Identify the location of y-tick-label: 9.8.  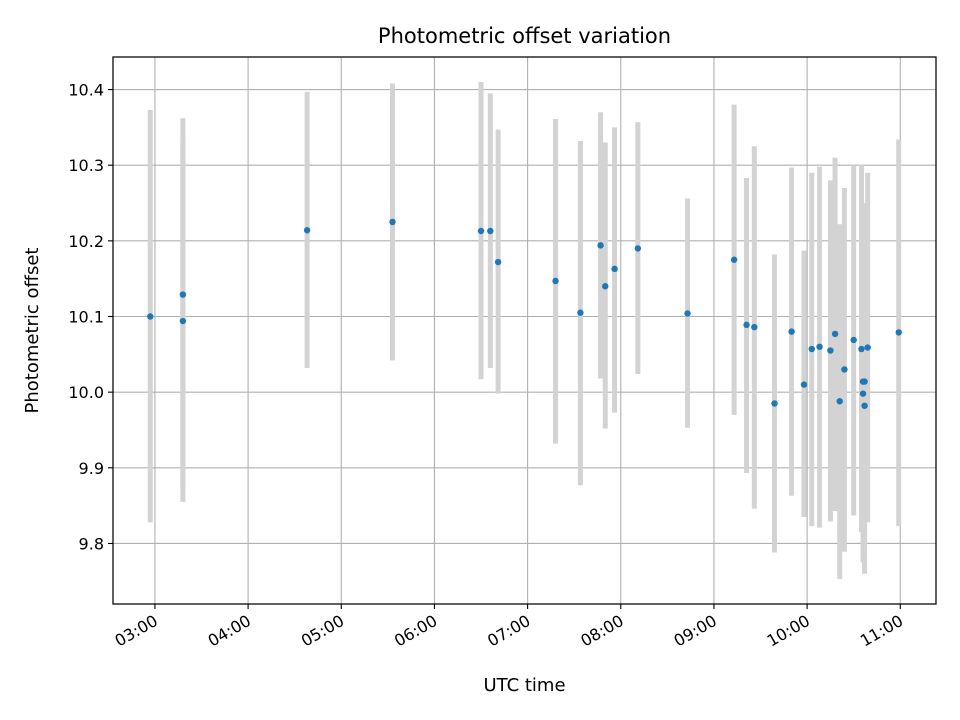
(91, 543).